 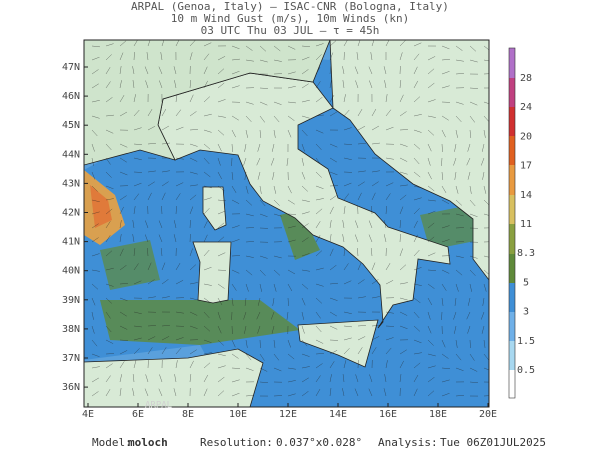 I want to click on land-balkans, so click(x=409, y=160).